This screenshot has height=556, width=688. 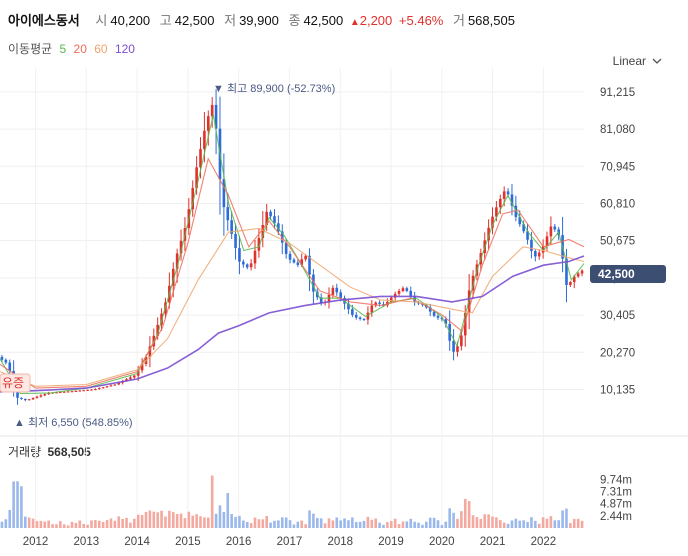 What do you see at coordinates (15, 383) in the screenshot?
I see `rights-offering-tag` at bounding box center [15, 383].